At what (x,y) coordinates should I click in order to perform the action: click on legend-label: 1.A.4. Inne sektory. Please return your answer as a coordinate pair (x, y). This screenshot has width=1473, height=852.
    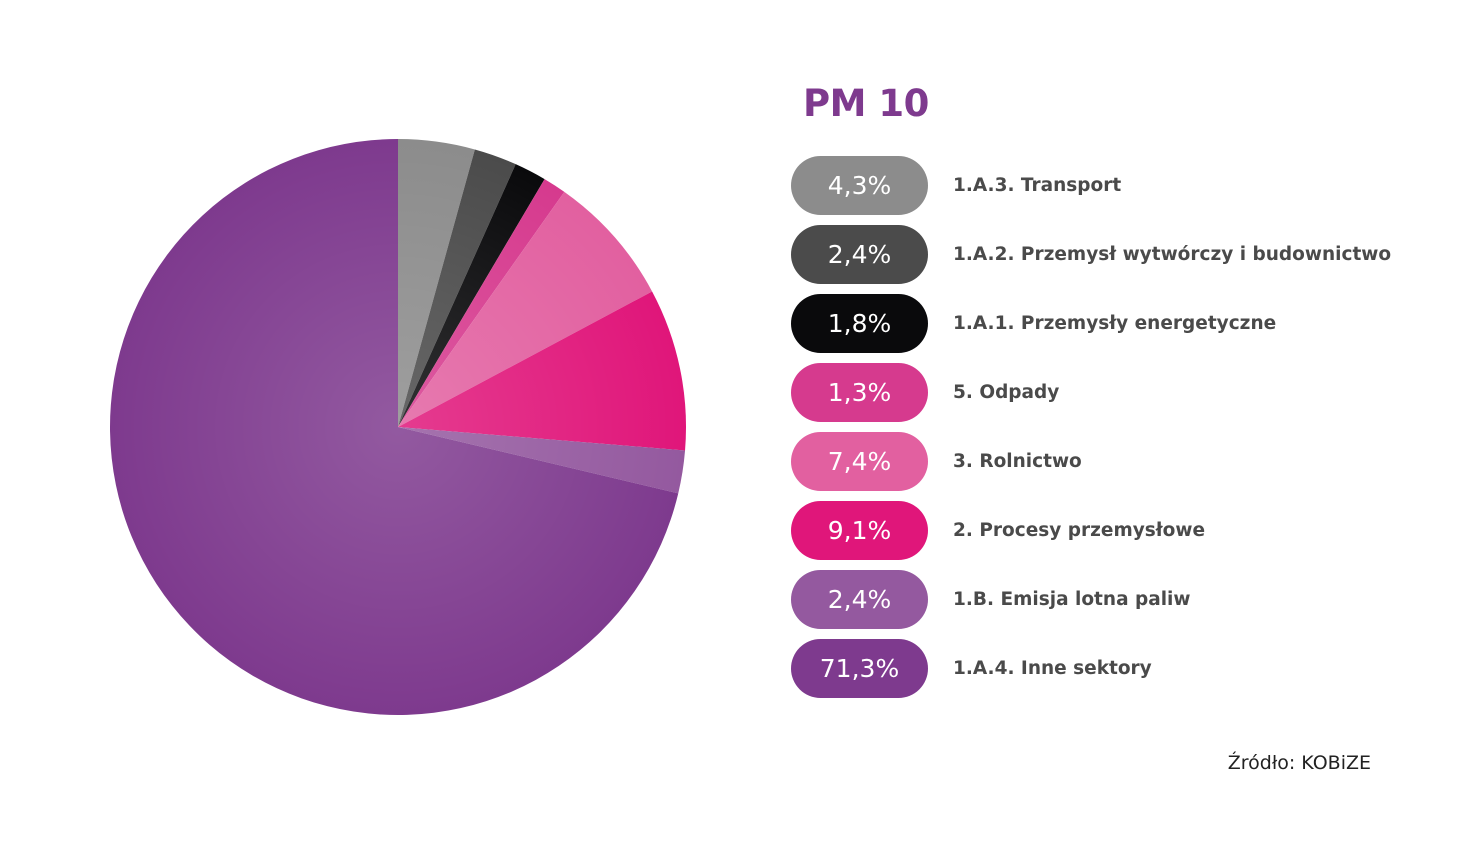
    Looking at the image, I should click on (1052, 668).